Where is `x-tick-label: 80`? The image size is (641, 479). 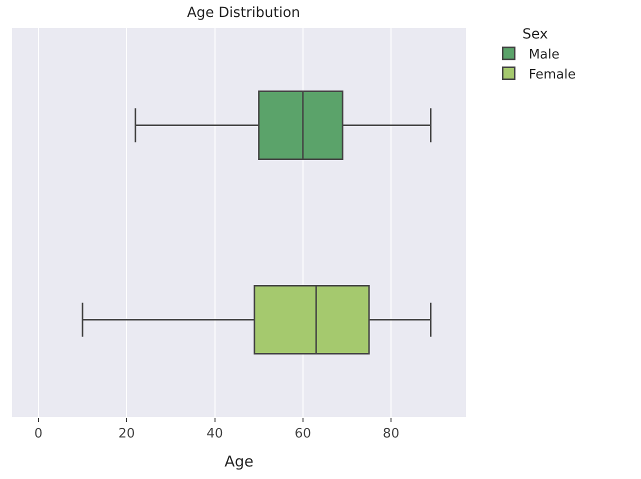
x-tick-label: 80 is located at coordinates (391, 434).